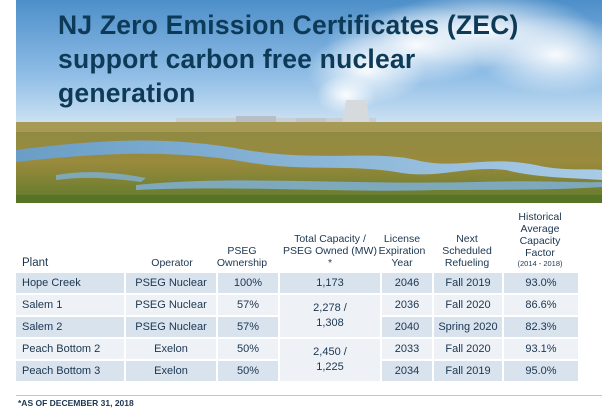 The image size is (602, 413). Describe the element at coordinates (540, 235) in the screenshot. I see `header-factor-label: Historical Average Capacity Factor` at that location.